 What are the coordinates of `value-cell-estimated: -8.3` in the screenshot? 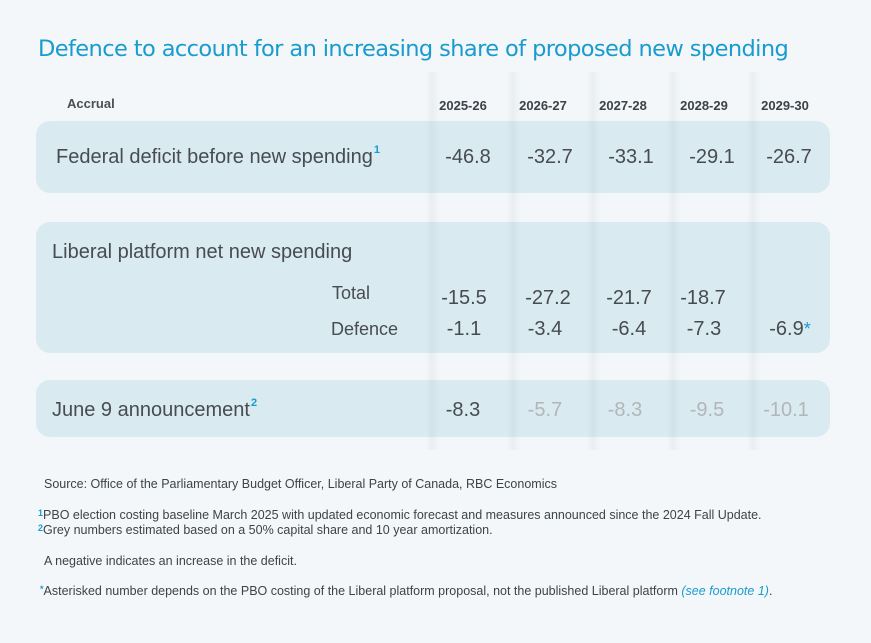 It's located at (625, 410).